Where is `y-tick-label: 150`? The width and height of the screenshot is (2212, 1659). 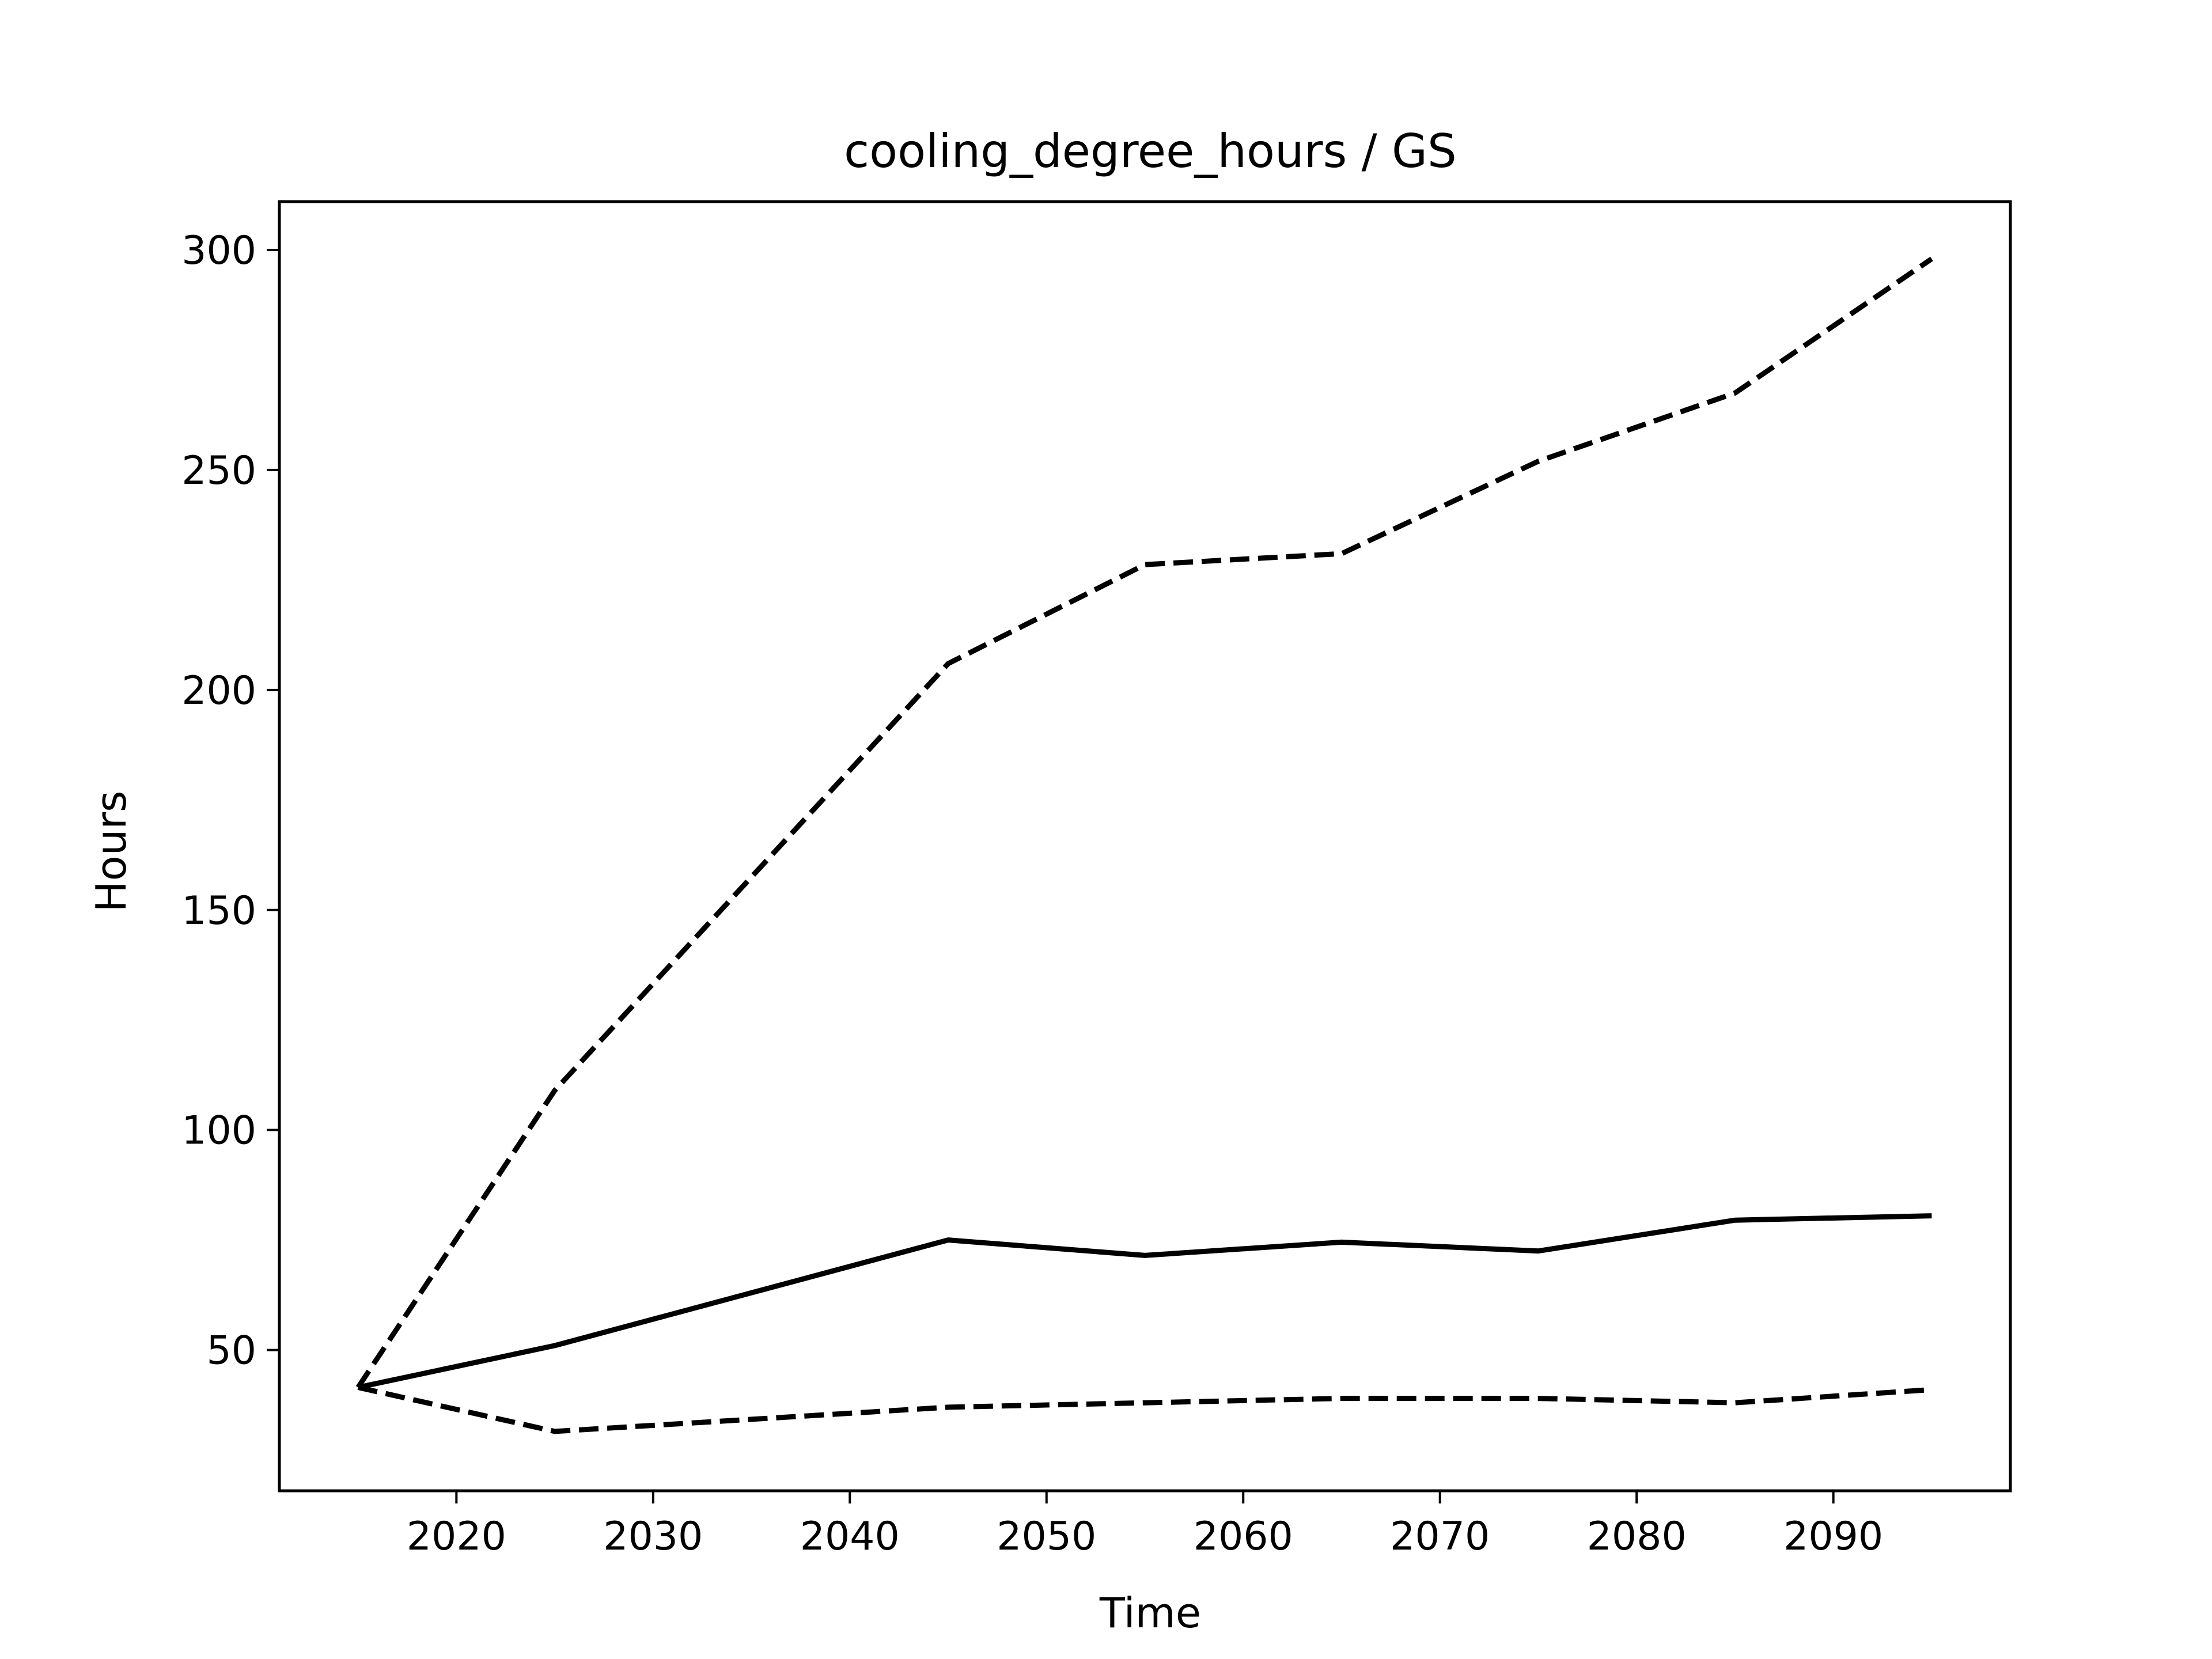 y-tick-label: 150 is located at coordinates (218, 911).